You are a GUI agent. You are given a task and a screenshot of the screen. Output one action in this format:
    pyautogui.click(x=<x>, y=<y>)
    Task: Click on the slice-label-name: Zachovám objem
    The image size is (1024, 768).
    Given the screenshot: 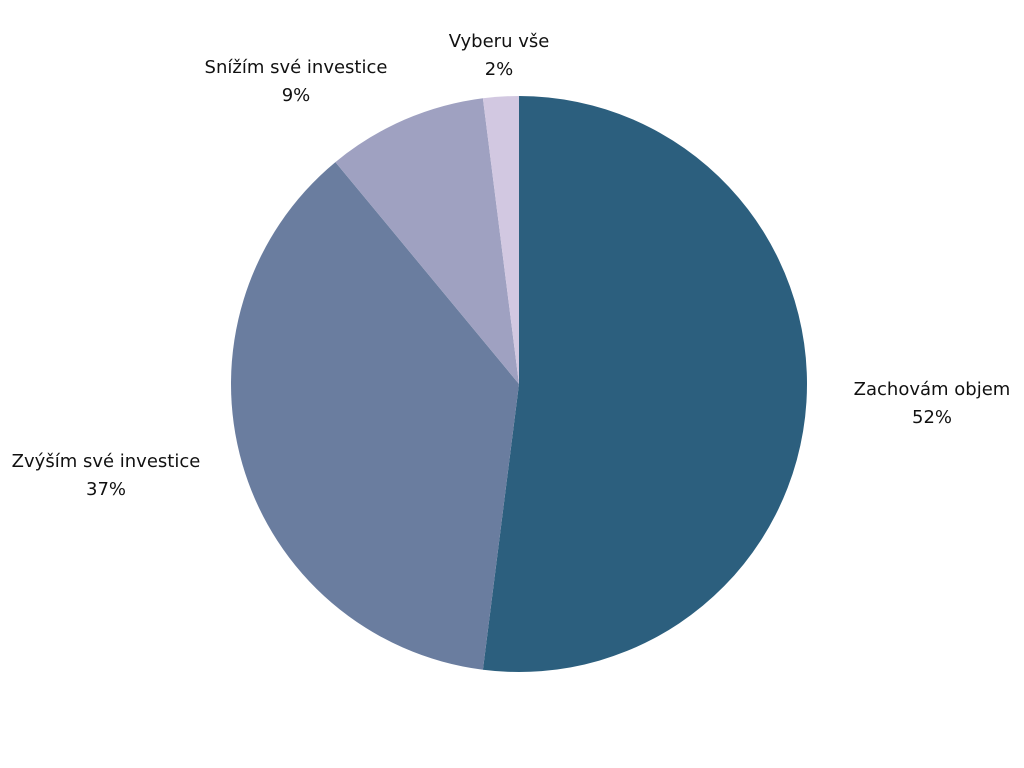 What is the action you would take?
    pyautogui.click(x=932, y=389)
    